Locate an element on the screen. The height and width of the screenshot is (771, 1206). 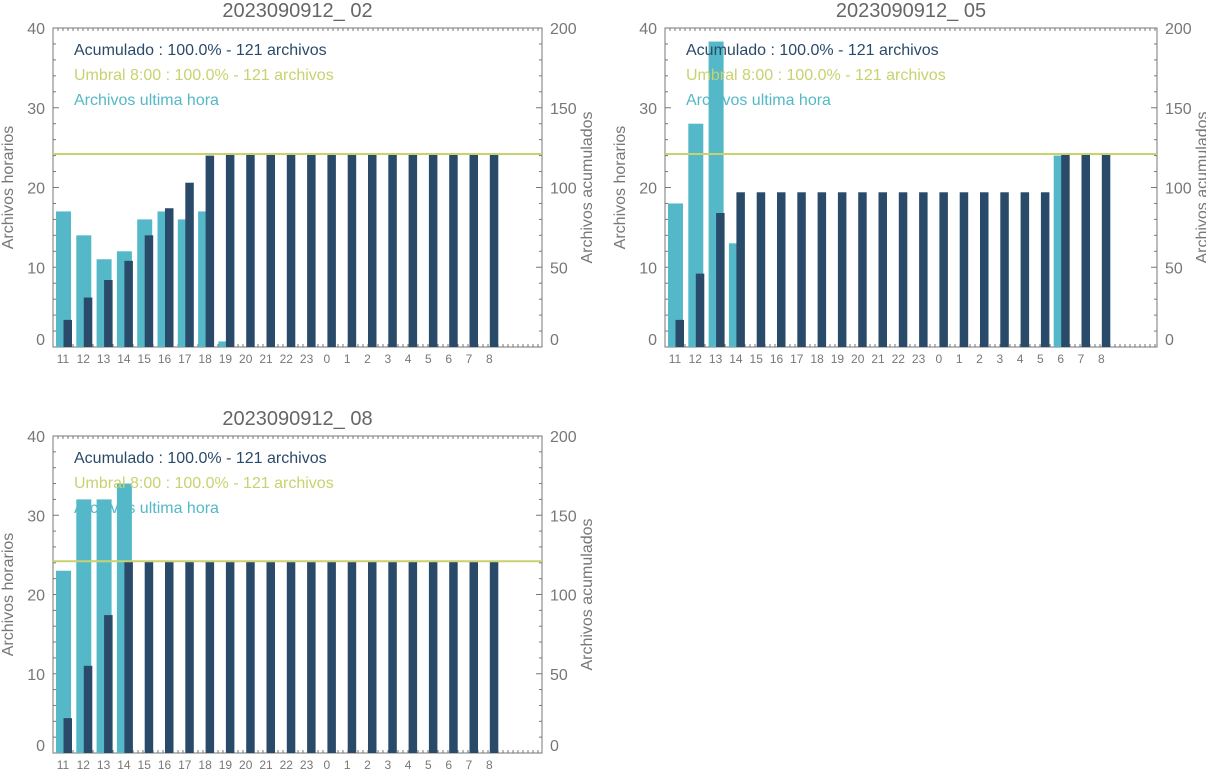
chart-title: 2023090912_ 05 is located at coordinates (911, 11).